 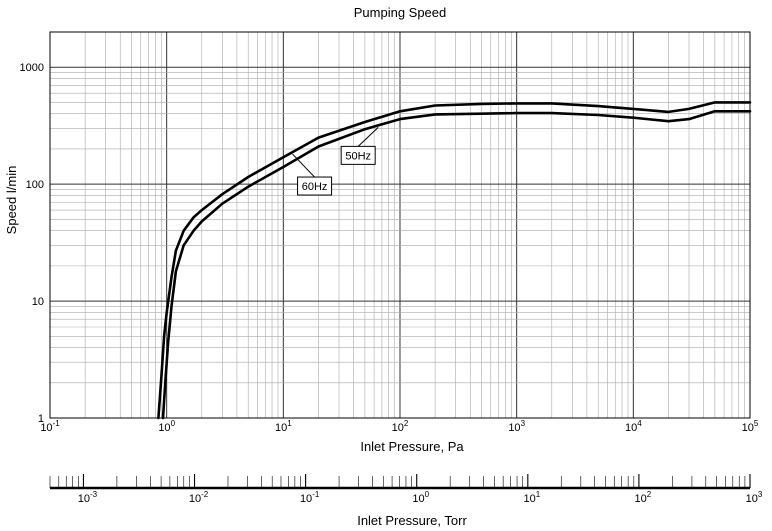 I want to click on label-box-60Hz, so click(x=315, y=186).